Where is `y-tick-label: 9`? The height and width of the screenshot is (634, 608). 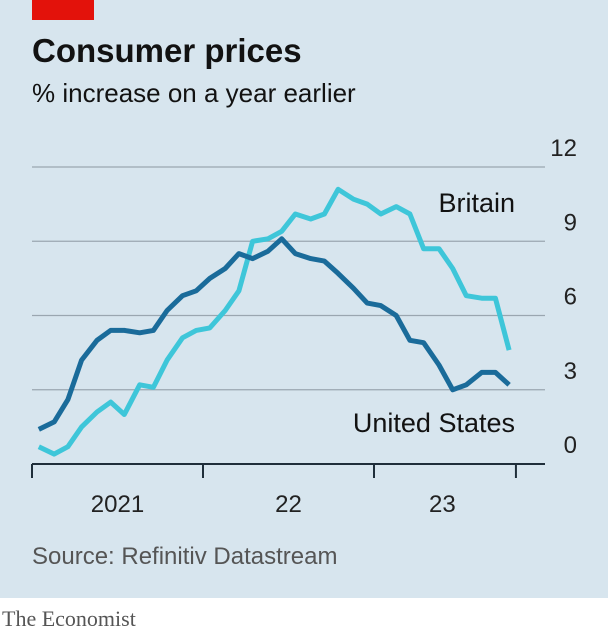
y-tick-label: 9 is located at coordinates (570, 222).